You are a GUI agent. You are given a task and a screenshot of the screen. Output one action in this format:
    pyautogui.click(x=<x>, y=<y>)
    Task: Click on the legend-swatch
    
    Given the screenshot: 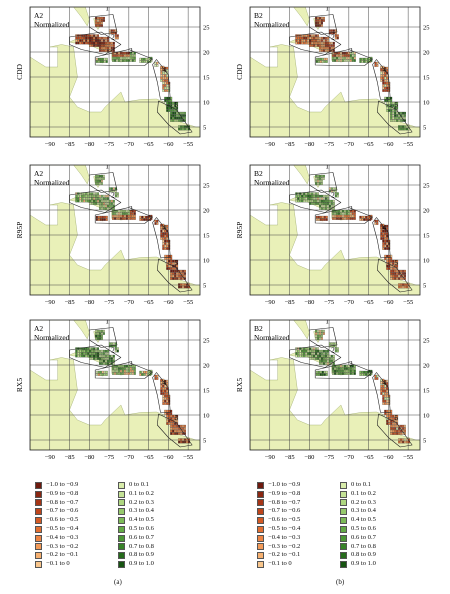 What is the action you would take?
    pyautogui.click(x=38, y=565)
    